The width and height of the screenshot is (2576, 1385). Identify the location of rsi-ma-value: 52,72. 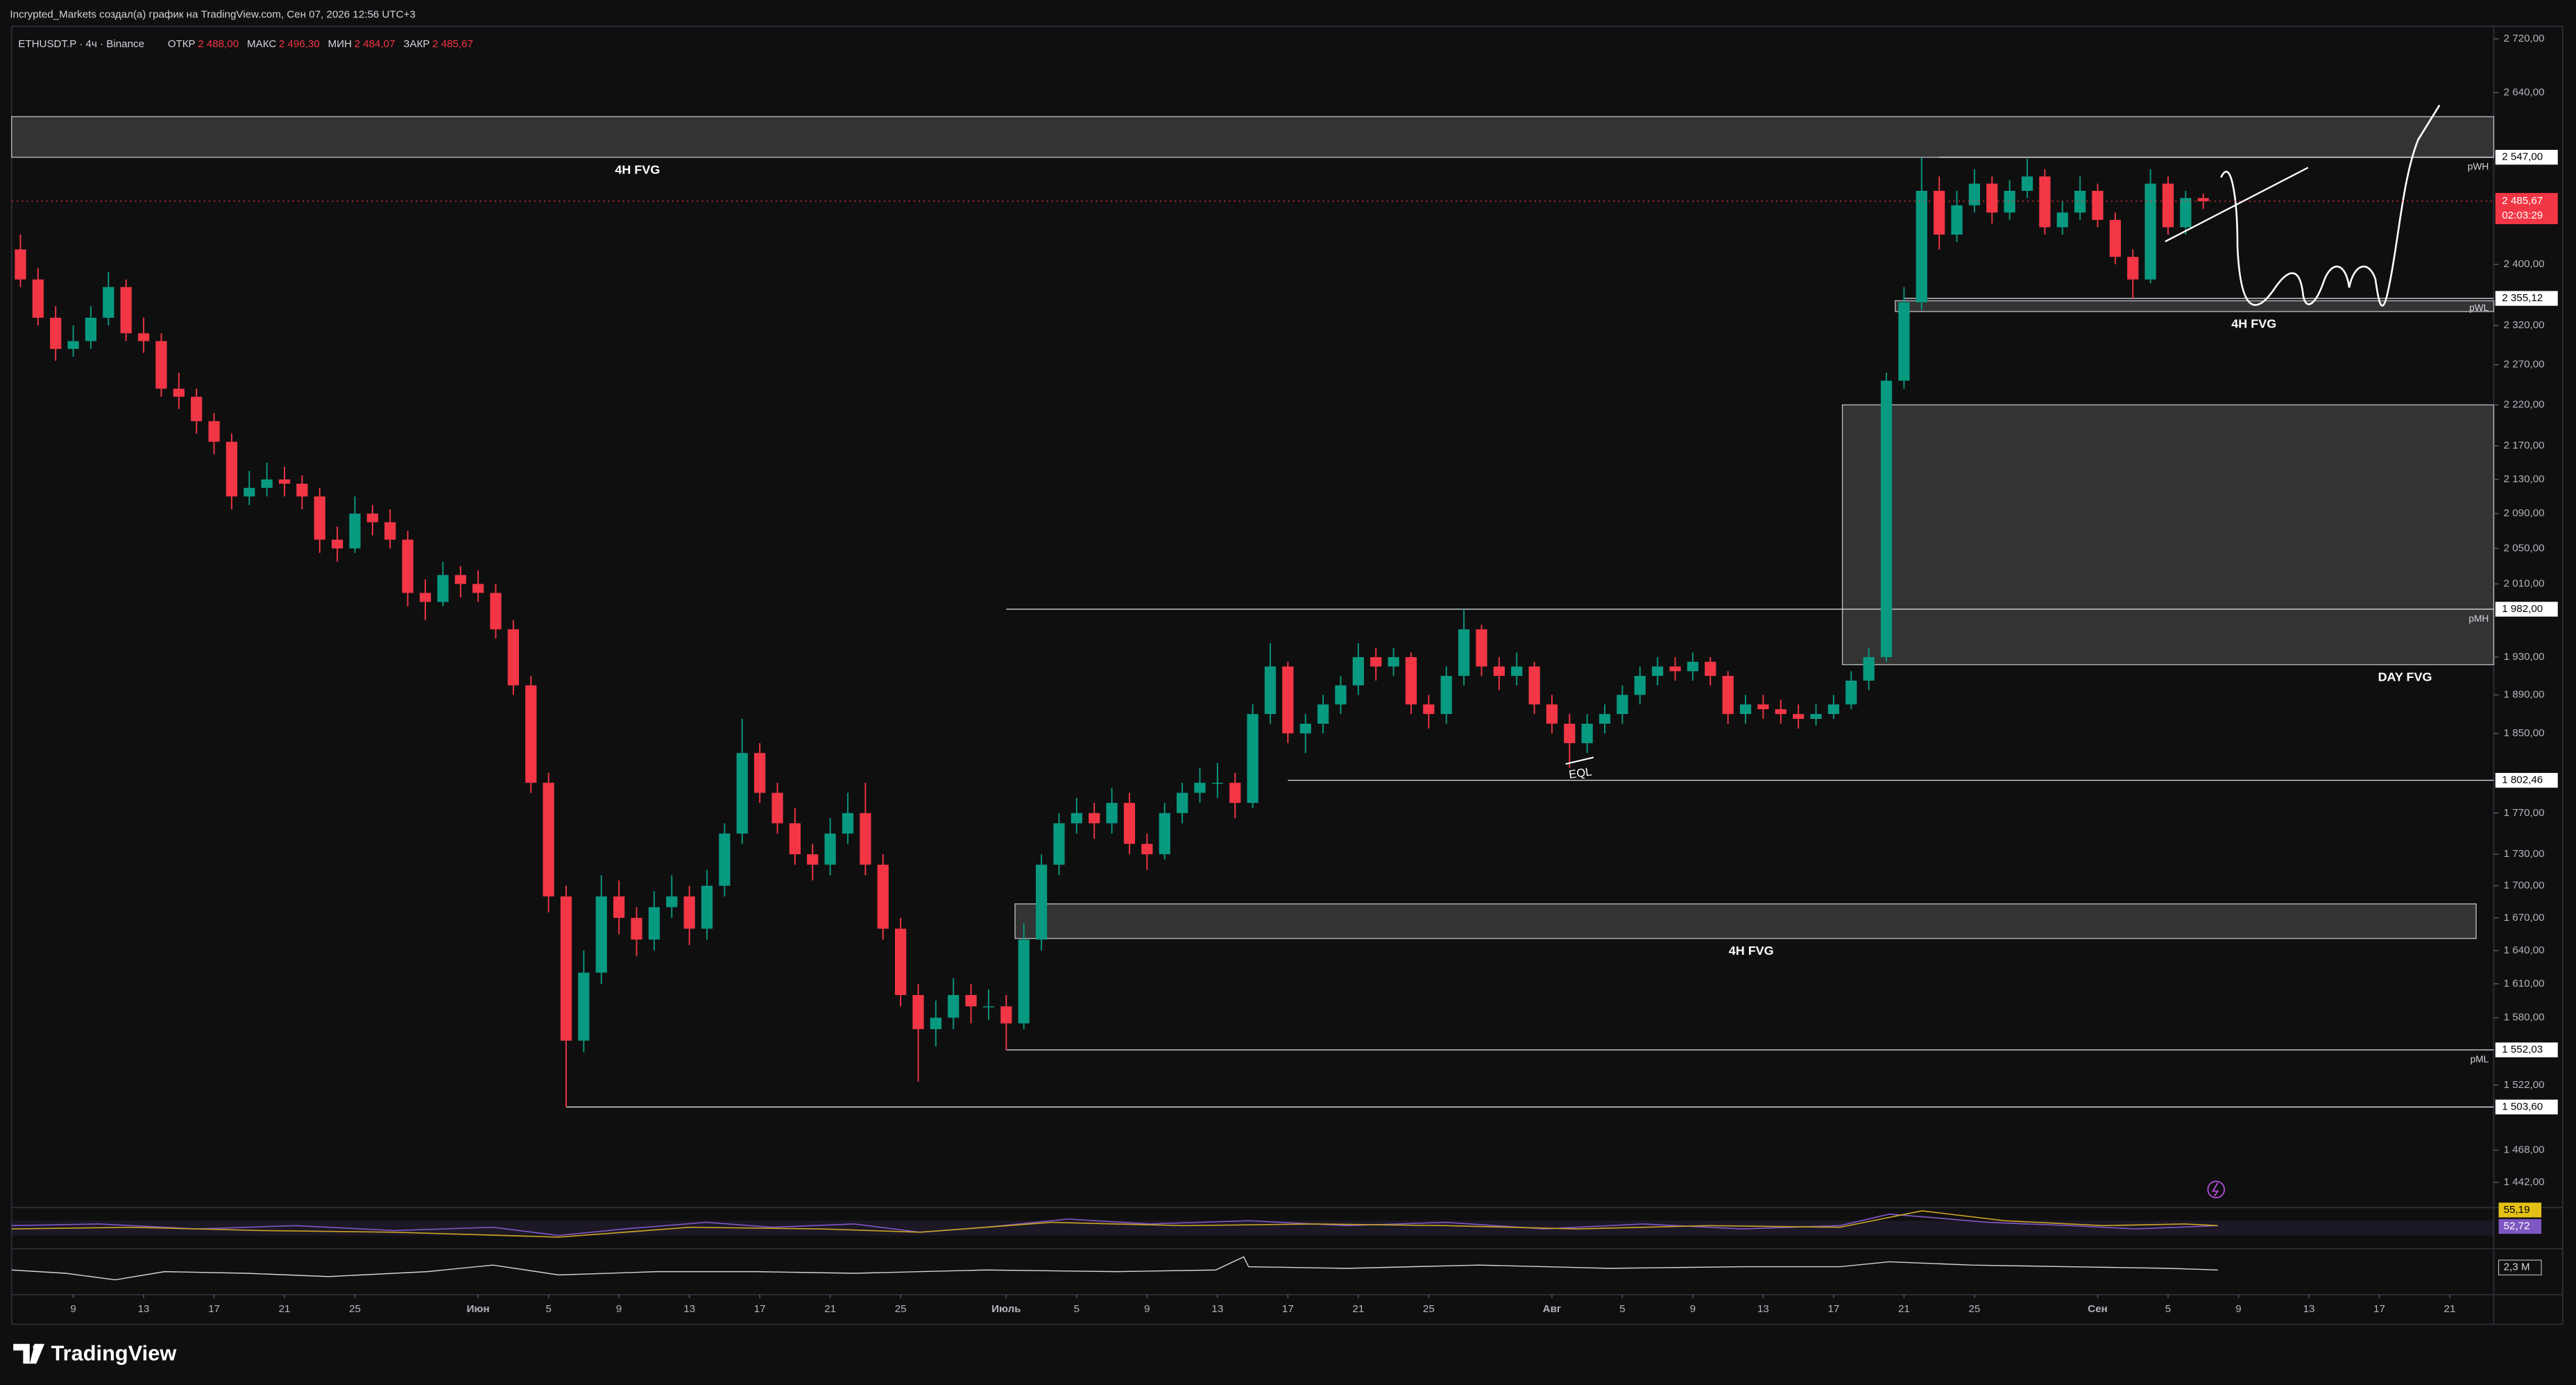
(2517, 1227).